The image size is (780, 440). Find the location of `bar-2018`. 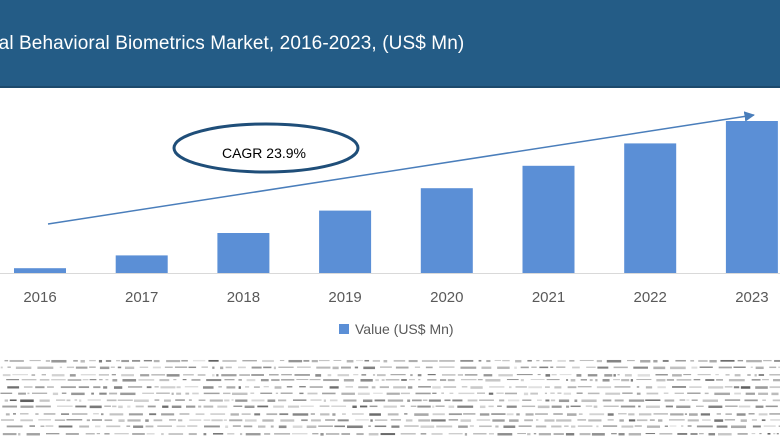

bar-2018 is located at coordinates (243, 253).